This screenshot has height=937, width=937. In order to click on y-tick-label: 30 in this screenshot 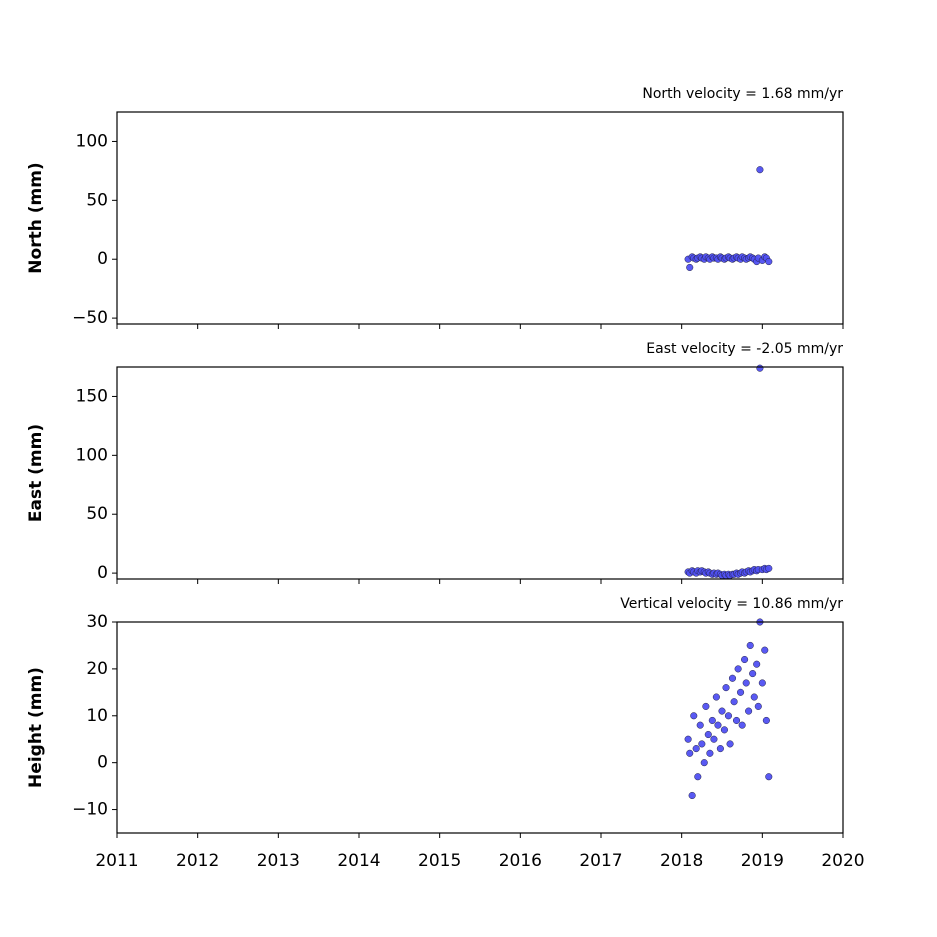, I will do `click(97, 622)`.